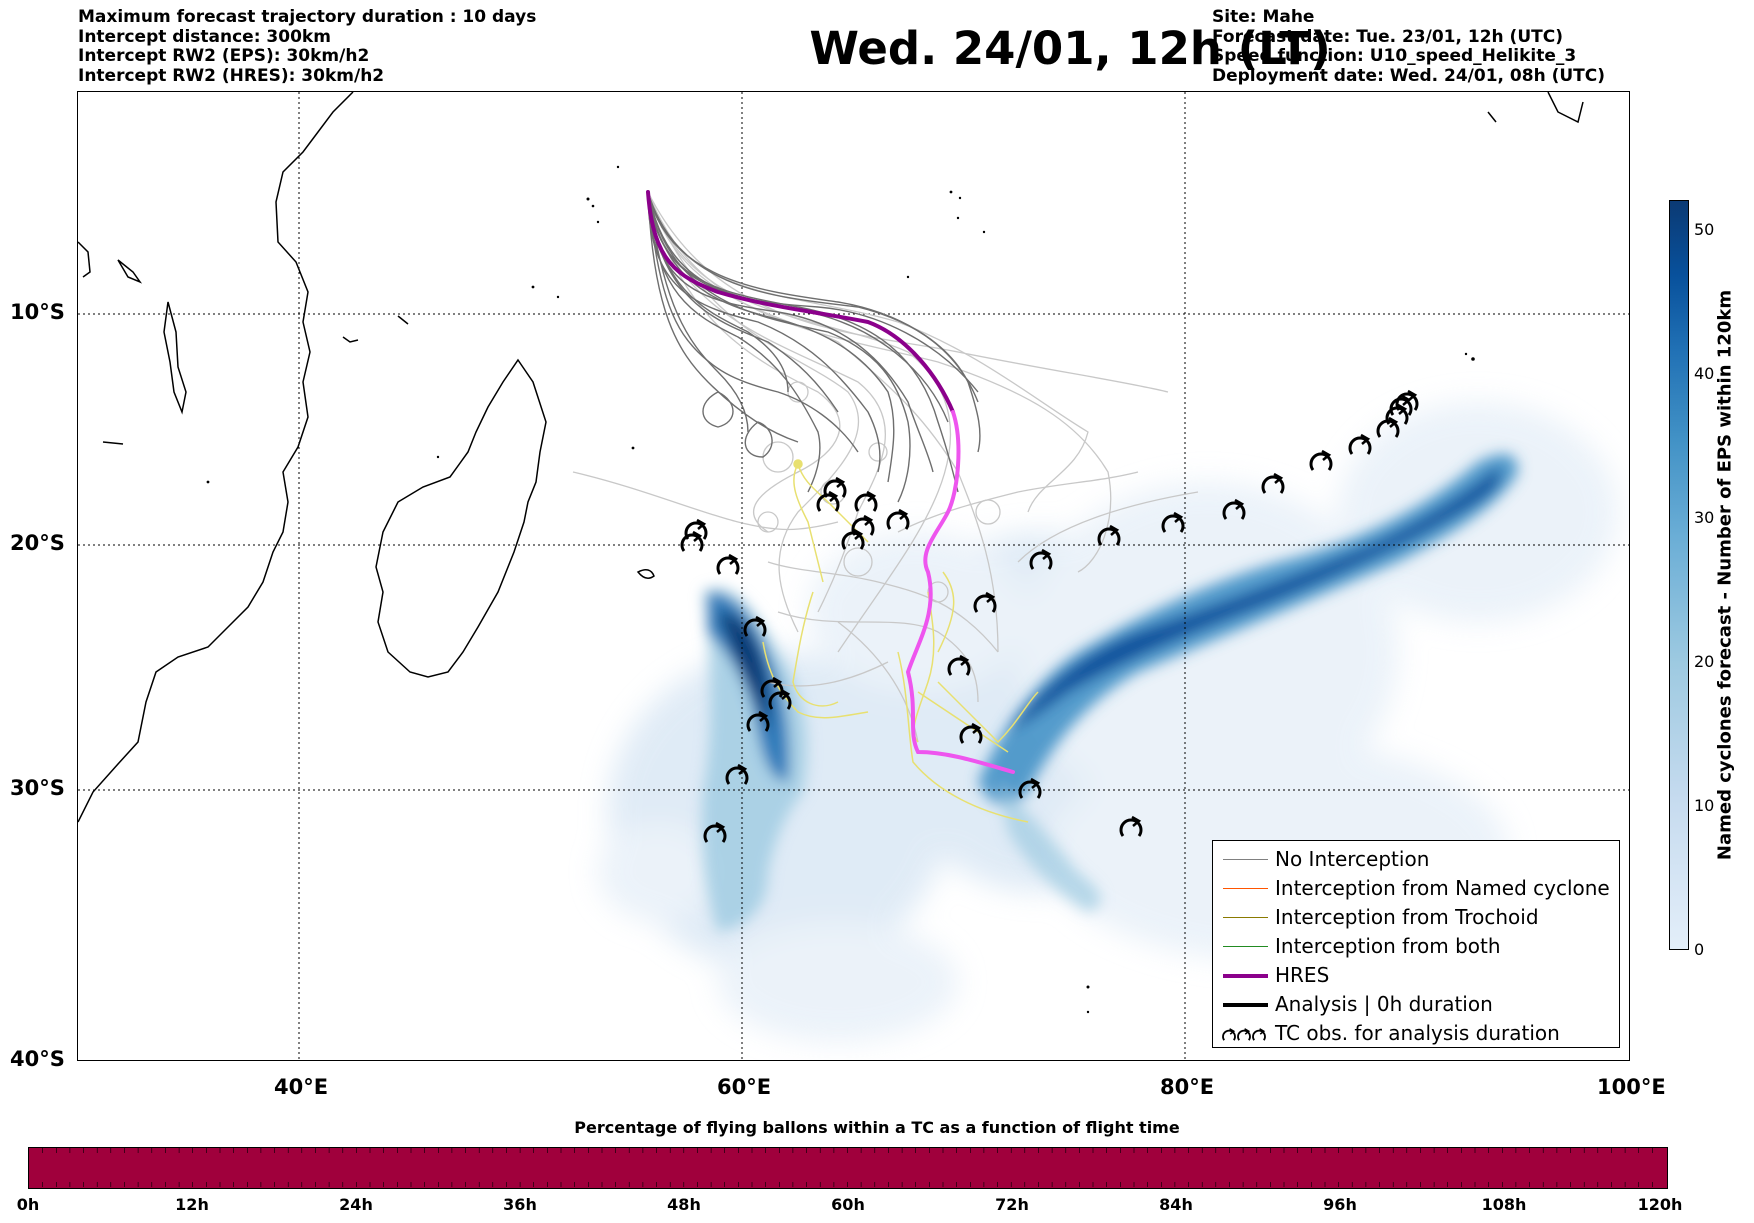 The width and height of the screenshot is (1754, 1223). What do you see at coordinates (744, 1087) in the screenshot?
I see `lon-label-60e: 60°E` at bounding box center [744, 1087].